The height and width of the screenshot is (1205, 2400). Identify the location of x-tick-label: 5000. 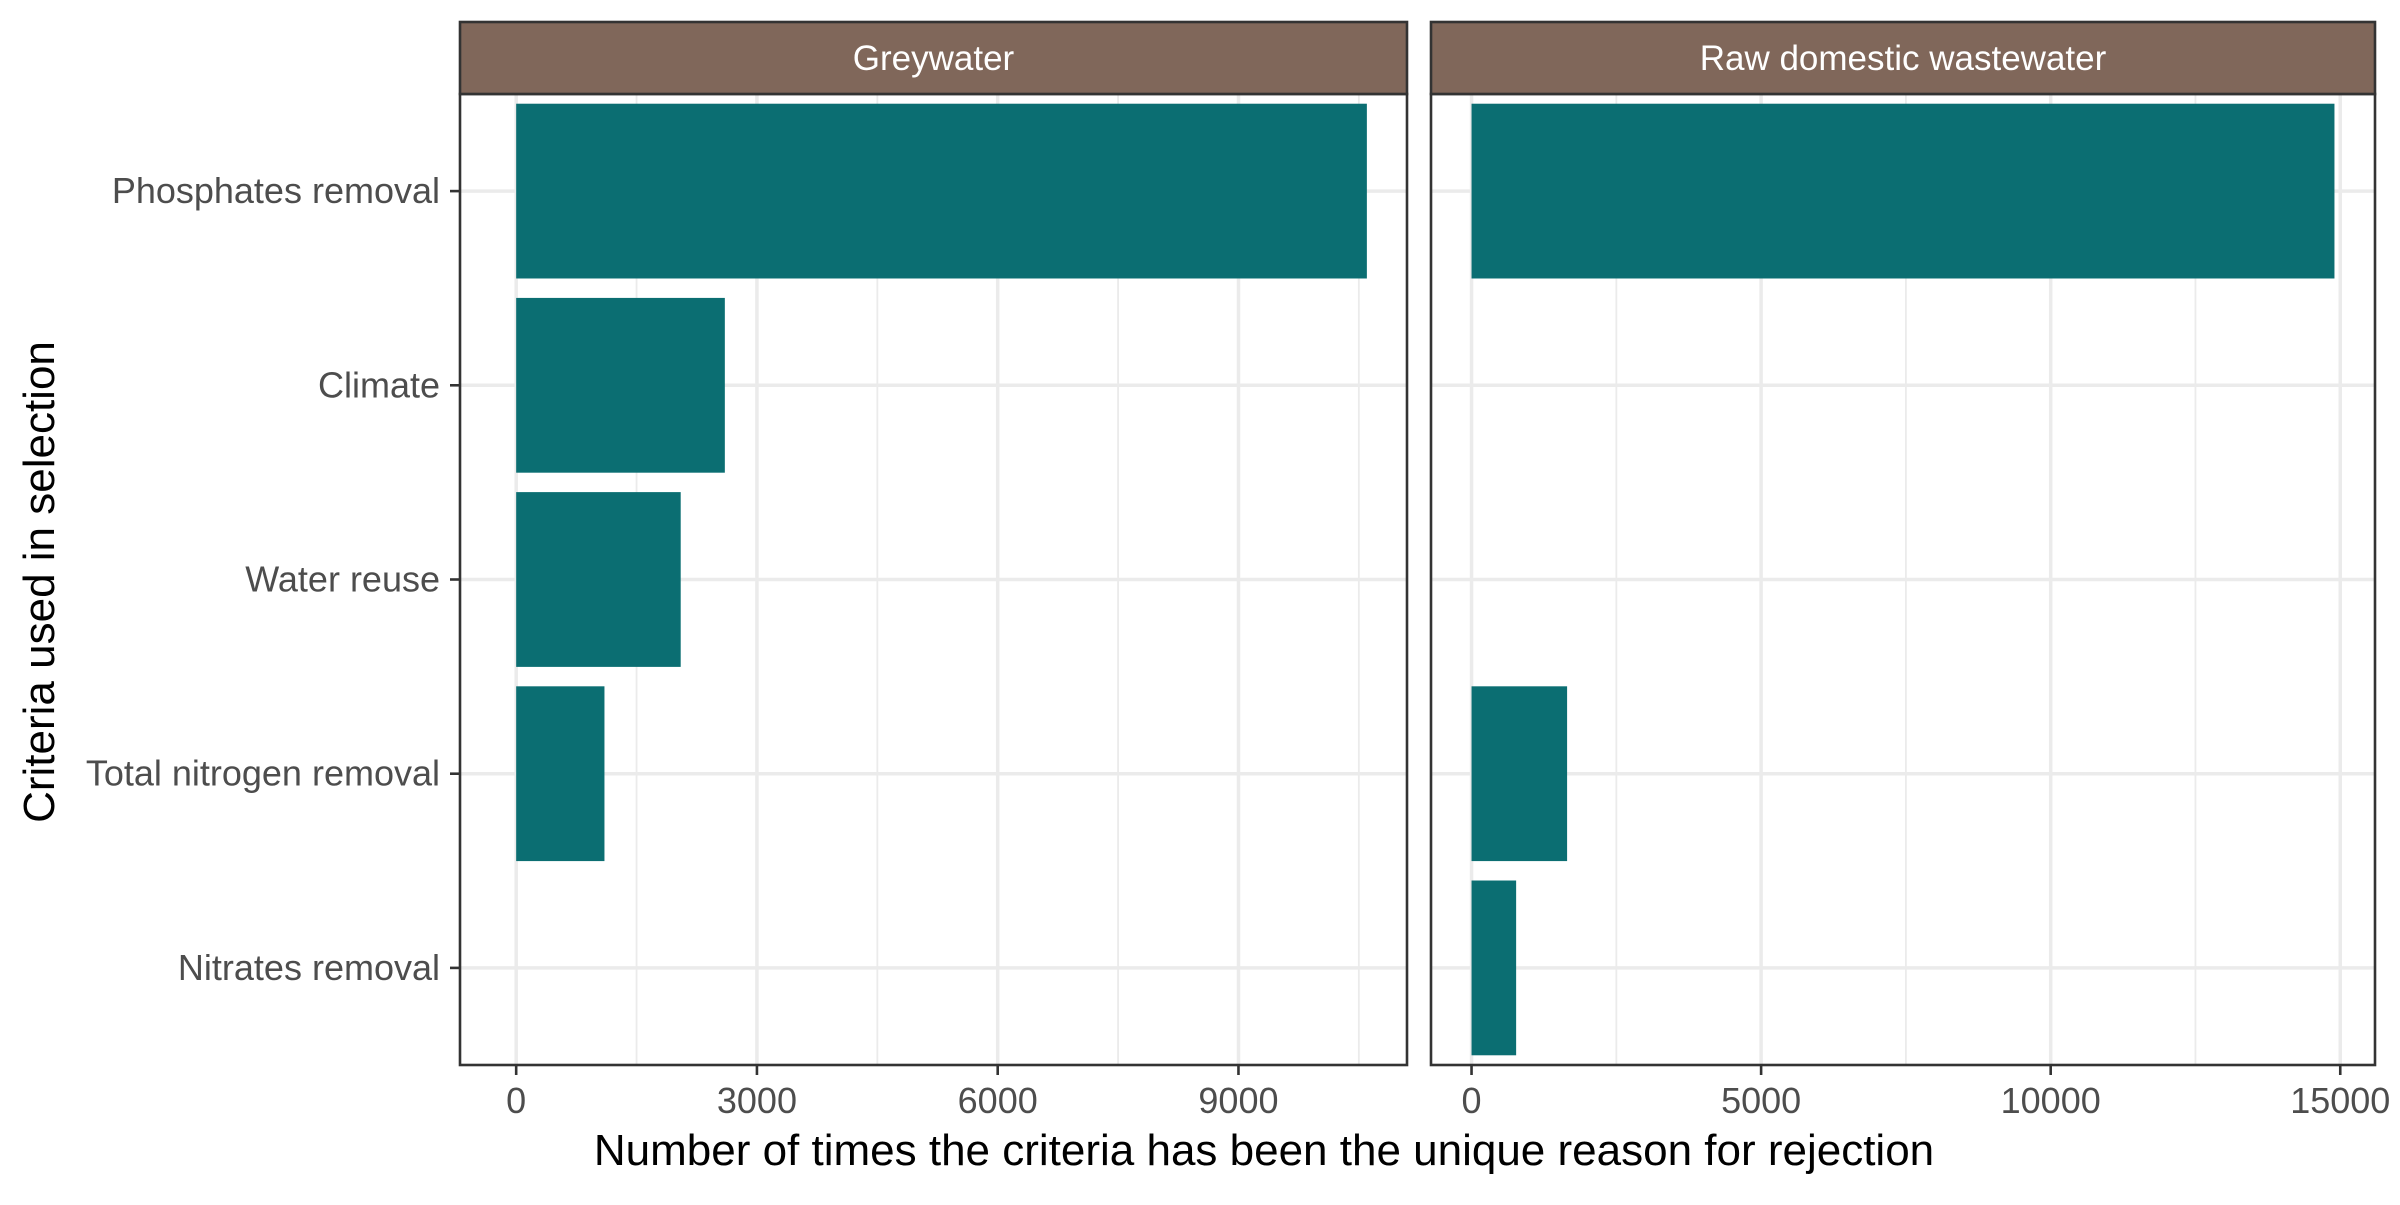
(1761, 1100).